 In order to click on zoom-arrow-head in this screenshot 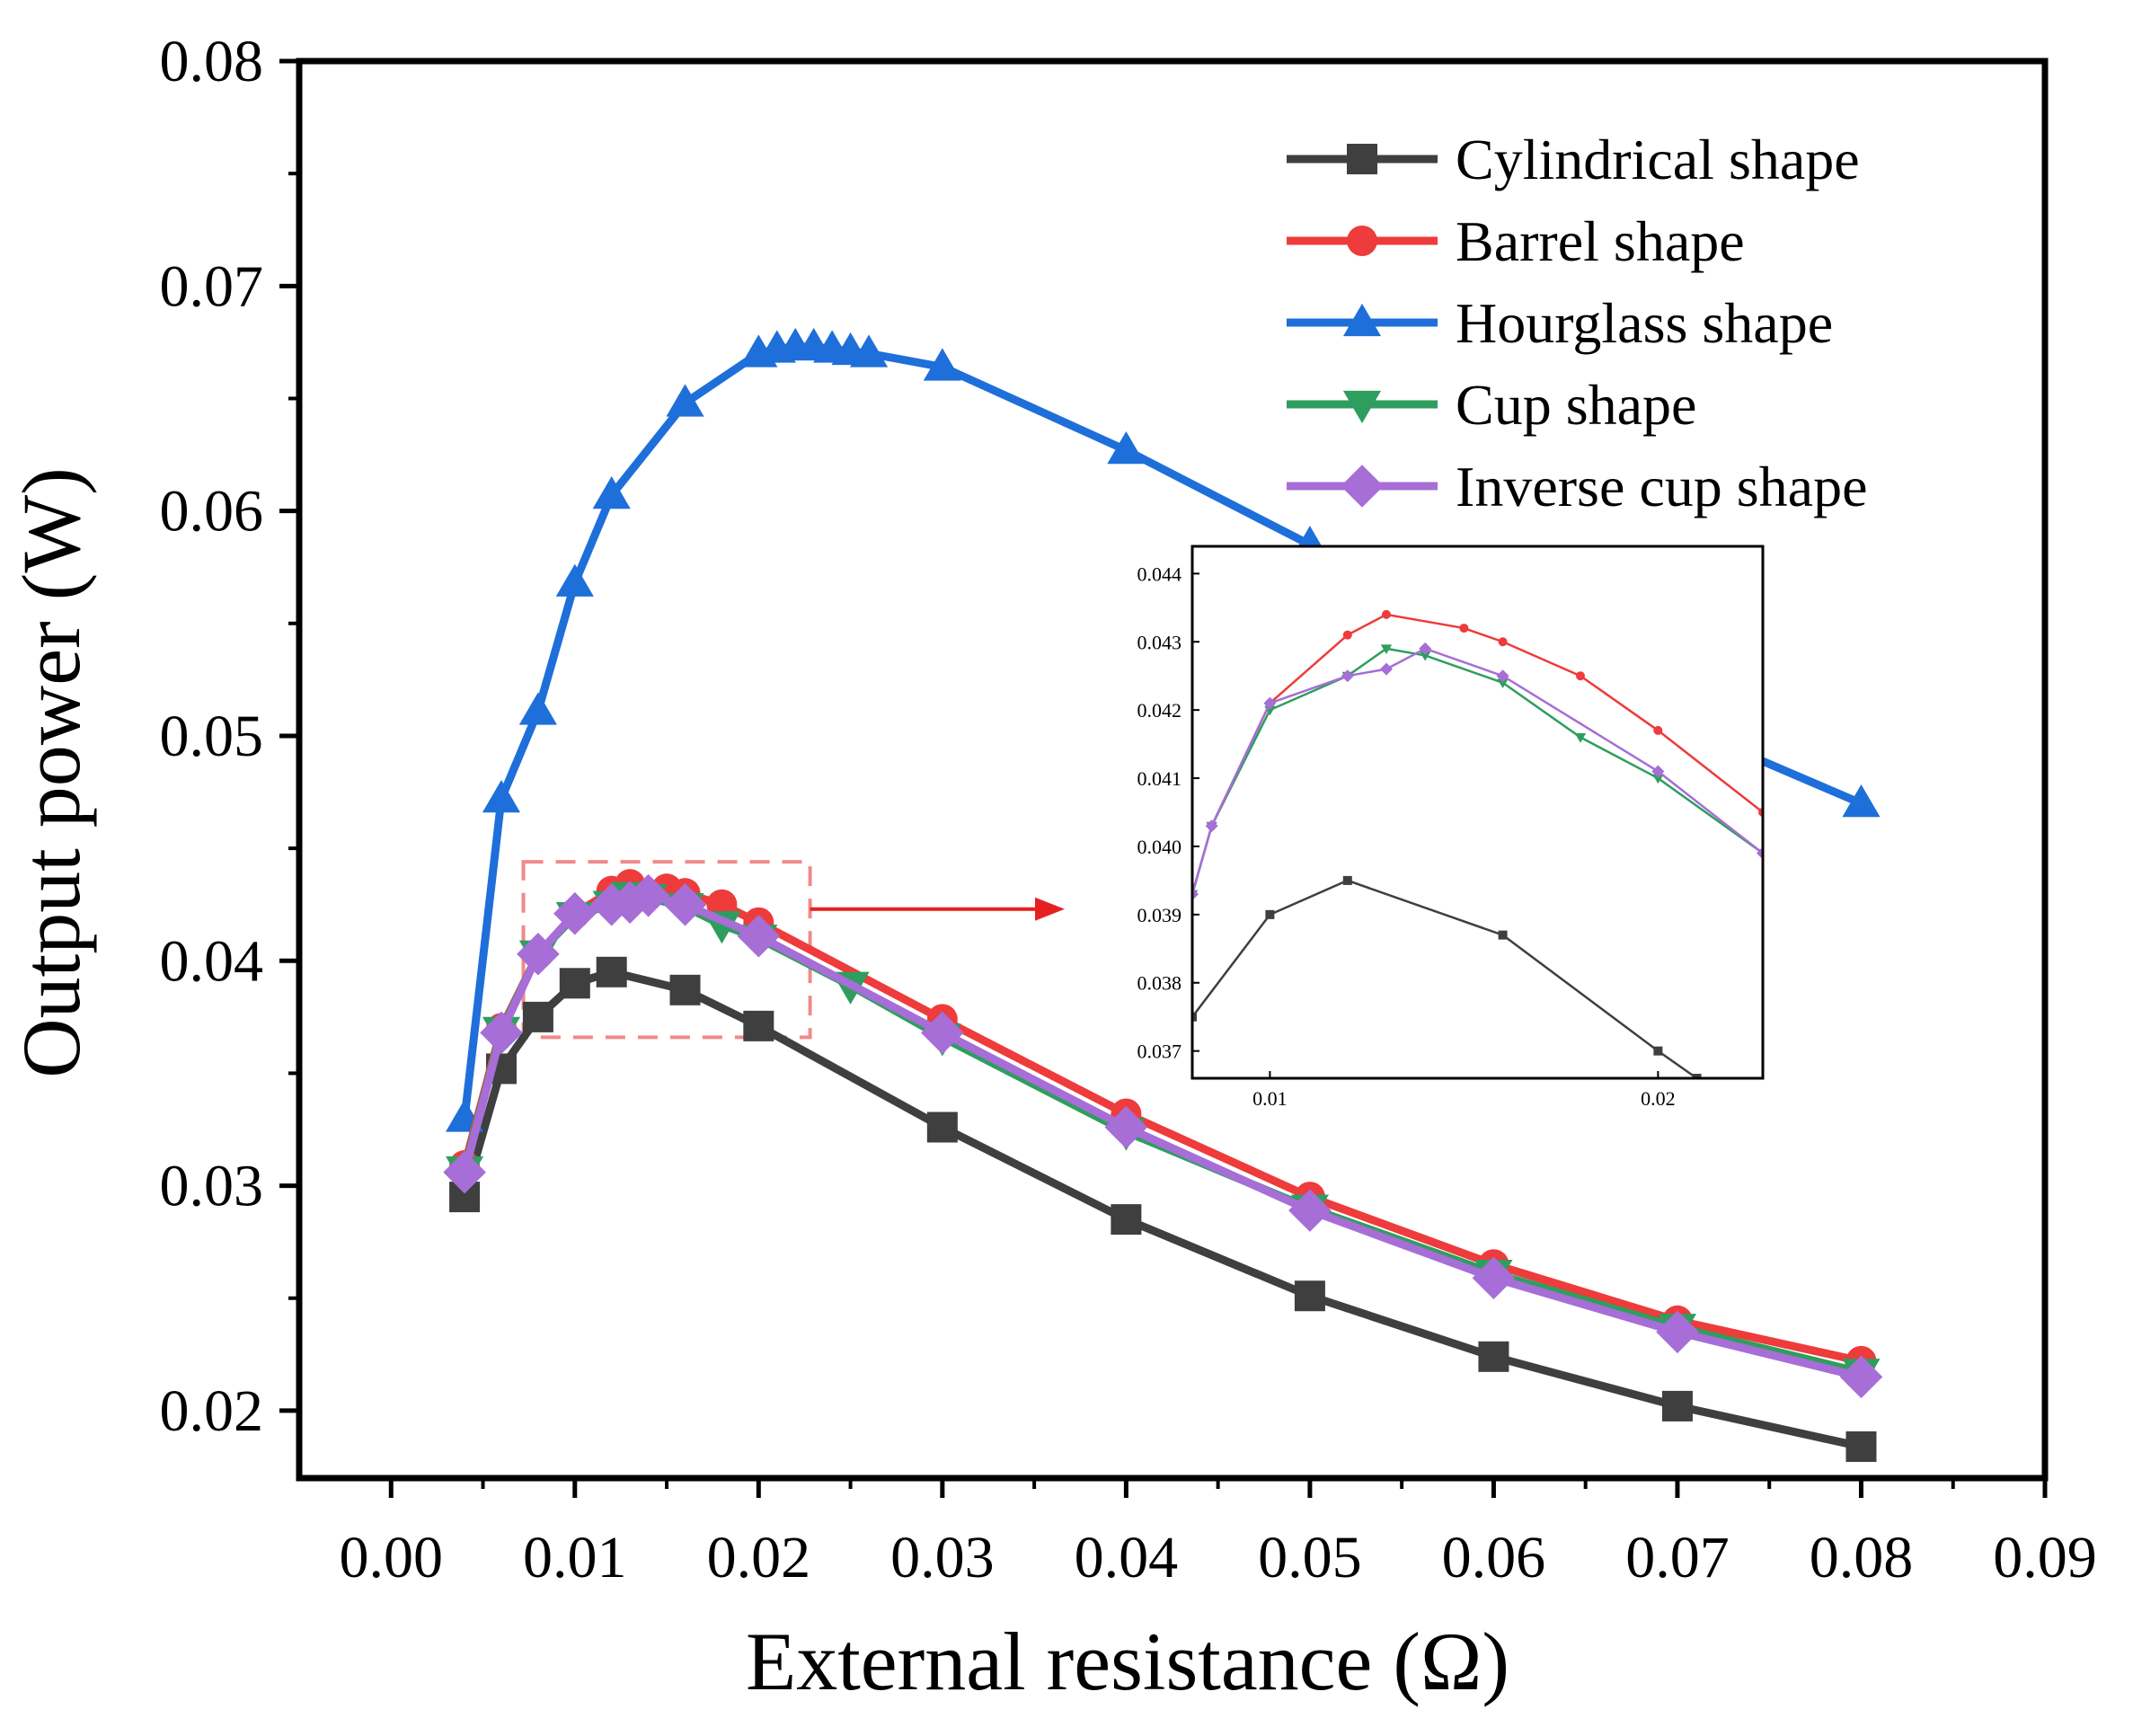, I will do `click(1050, 909)`.